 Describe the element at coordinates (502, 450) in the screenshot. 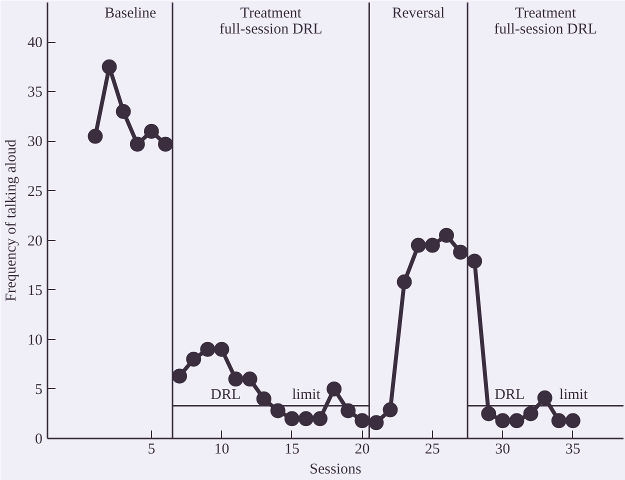

I see `x-tick-label: 30` at that location.